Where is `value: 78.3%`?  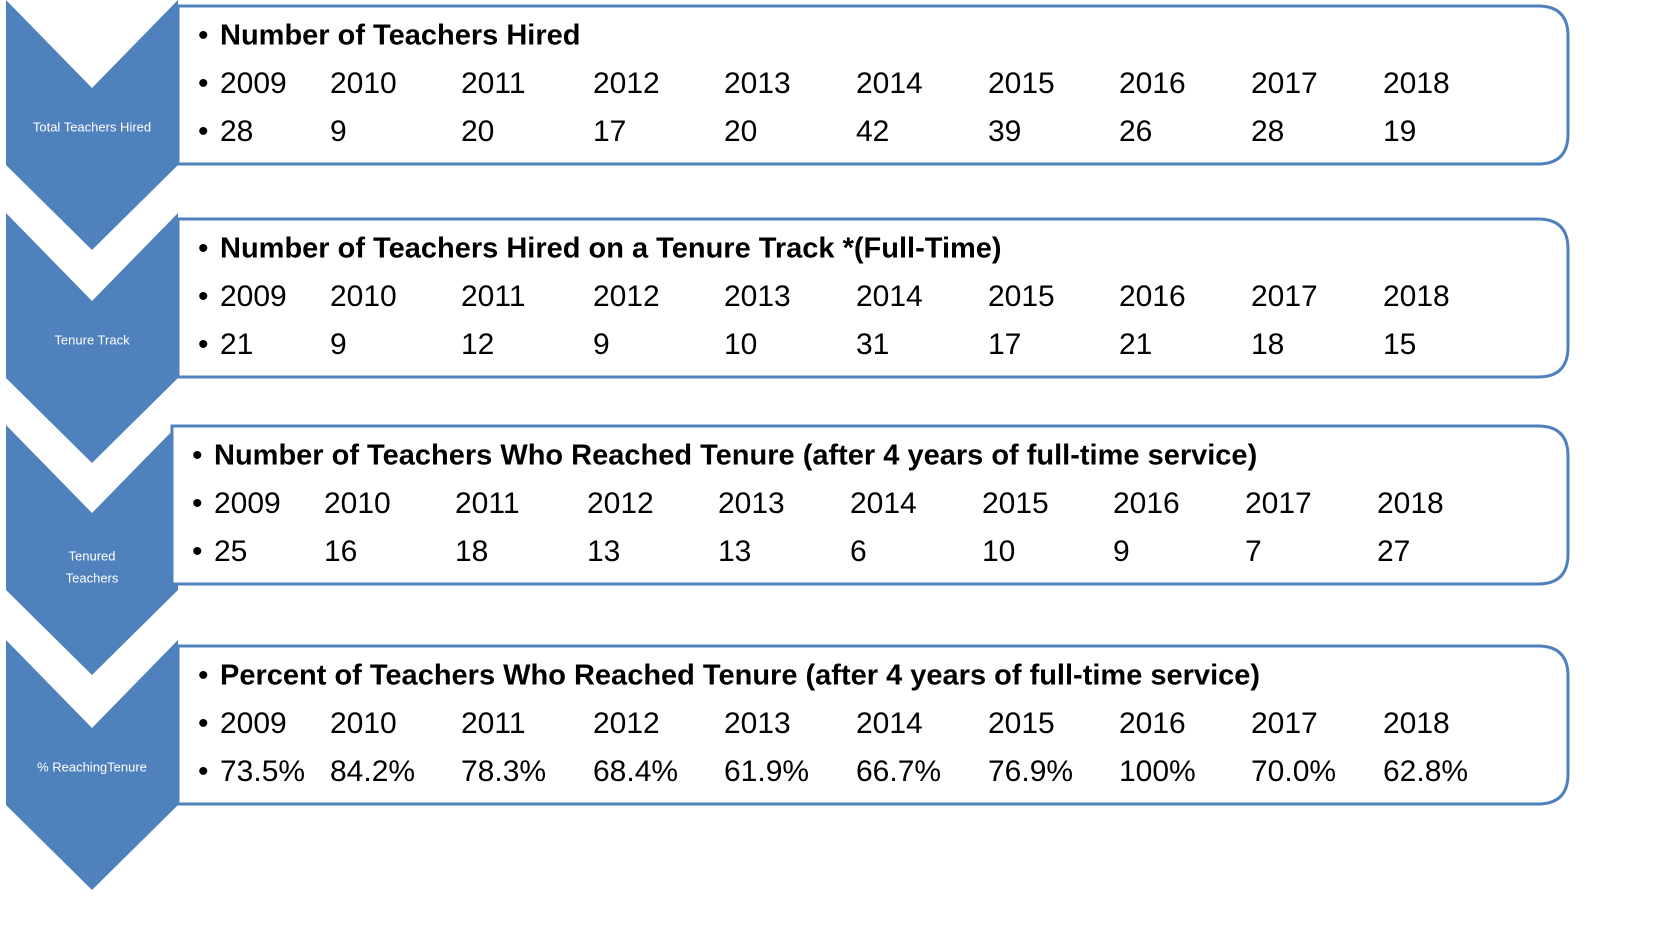
value: 78.3% is located at coordinates (503, 771).